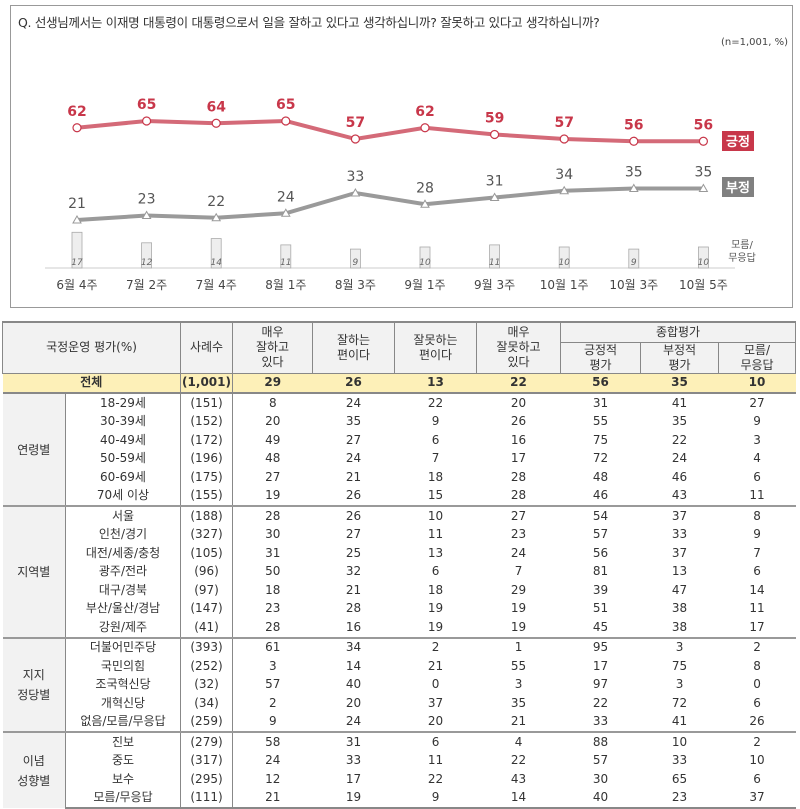  Describe the element at coordinates (600, 421) in the screenshot. I see `value-cell: 55` at that location.